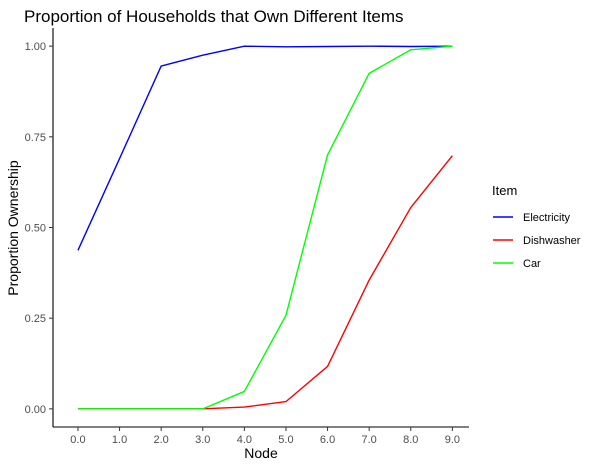 The height and width of the screenshot is (469, 598). What do you see at coordinates (13, 228) in the screenshot?
I see `y-axis-title: Proportion Ownership` at bounding box center [13, 228].